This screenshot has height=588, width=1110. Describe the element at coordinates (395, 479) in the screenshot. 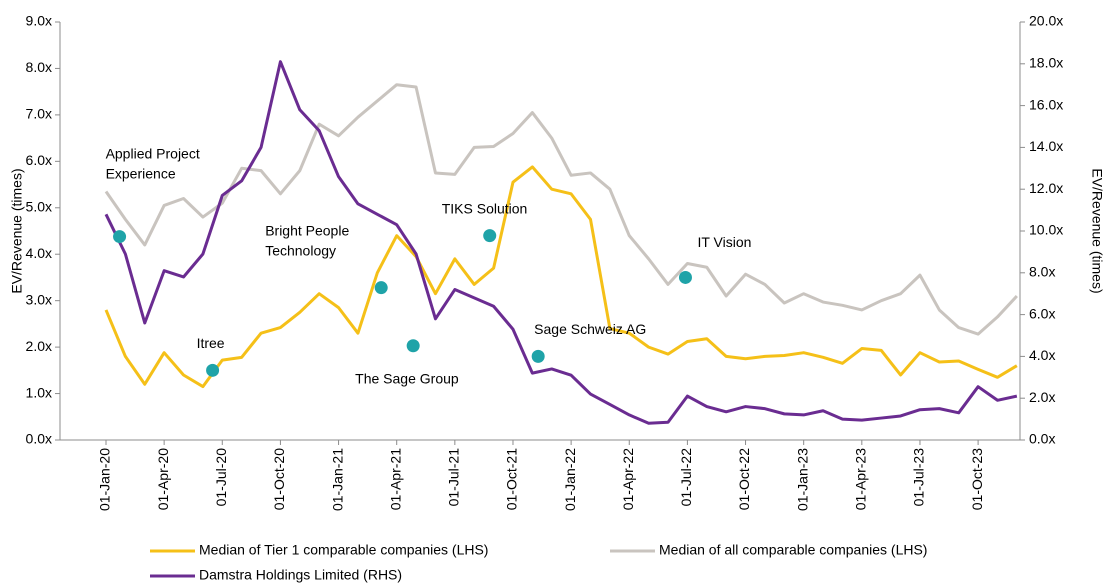

I see `x-tick-label: 01-Apr-21` at that location.